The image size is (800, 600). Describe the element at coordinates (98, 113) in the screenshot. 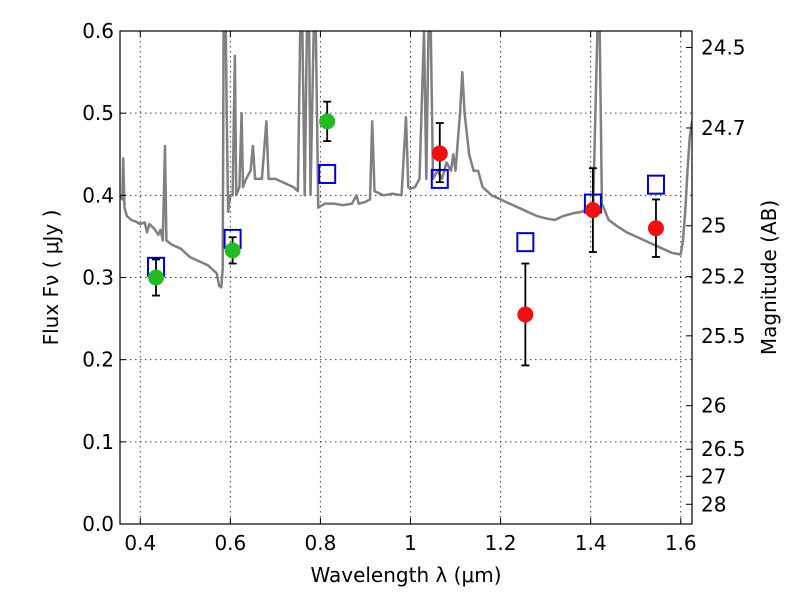

I see `y-tick-label: 0.5` at that location.